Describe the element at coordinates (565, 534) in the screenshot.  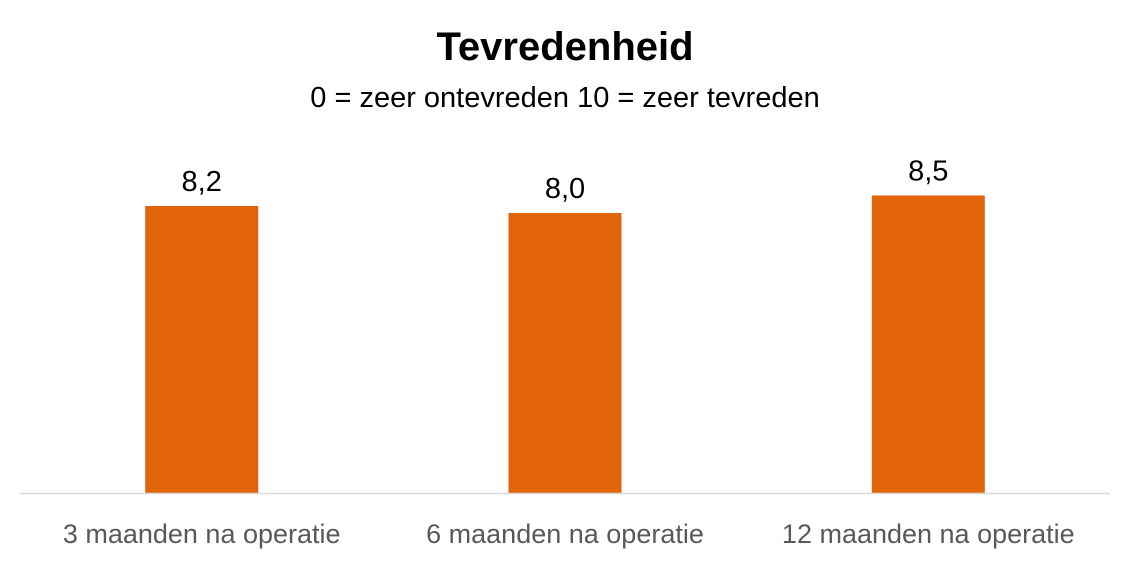
I see `x-tick-label-2: 6 maanden na operatie` at that location.